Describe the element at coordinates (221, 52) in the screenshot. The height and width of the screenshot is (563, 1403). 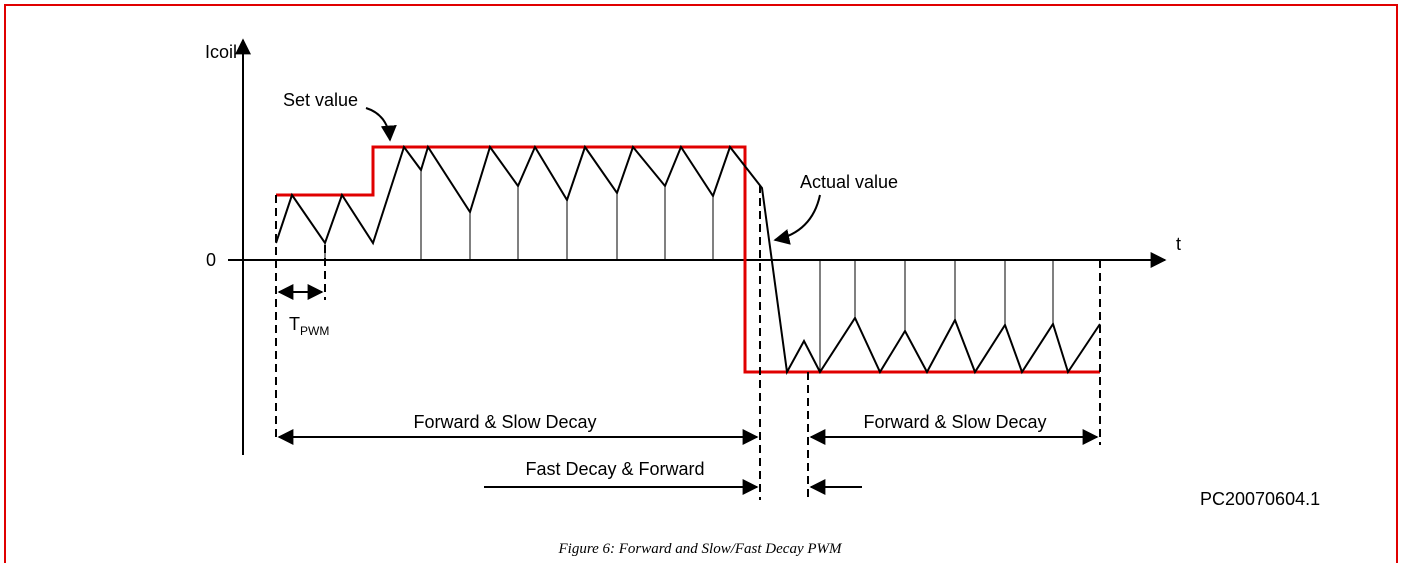
I see `y-axis-label: Icoil` at that location.